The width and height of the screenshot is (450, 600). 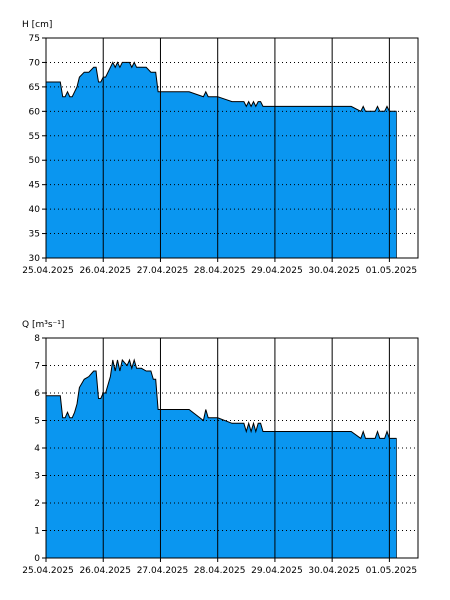 What do you see at coordinates (37, 422) in the screenshot?
I see `y-tick-label: 5` at bounding box center [37, 422].